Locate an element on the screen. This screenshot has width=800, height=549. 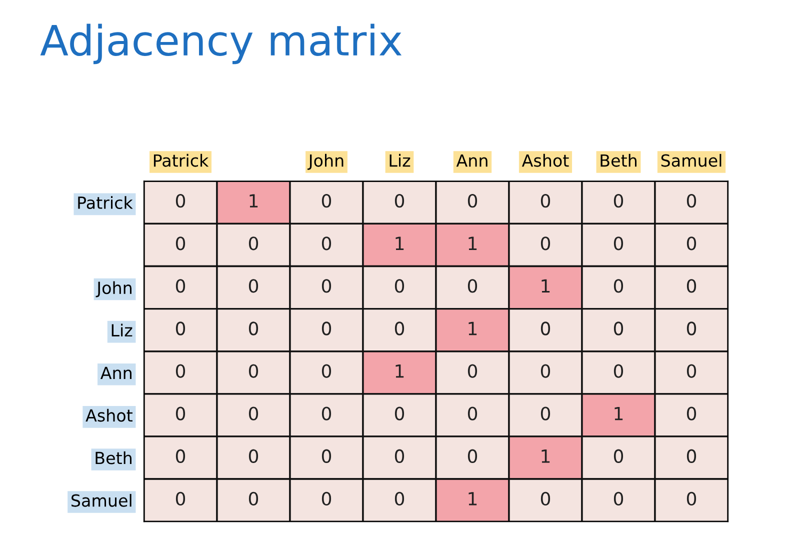
y-tick-label: Ann is located at coordinates (116, 372).